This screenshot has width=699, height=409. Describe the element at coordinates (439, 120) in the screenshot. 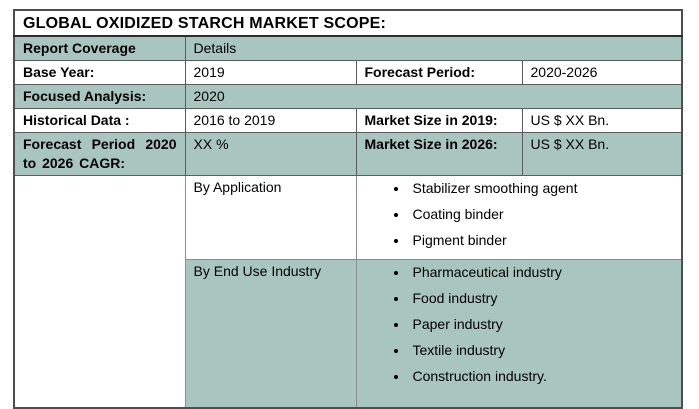

I see `market-size-2019-label: Market Size in 2019:` at that location.